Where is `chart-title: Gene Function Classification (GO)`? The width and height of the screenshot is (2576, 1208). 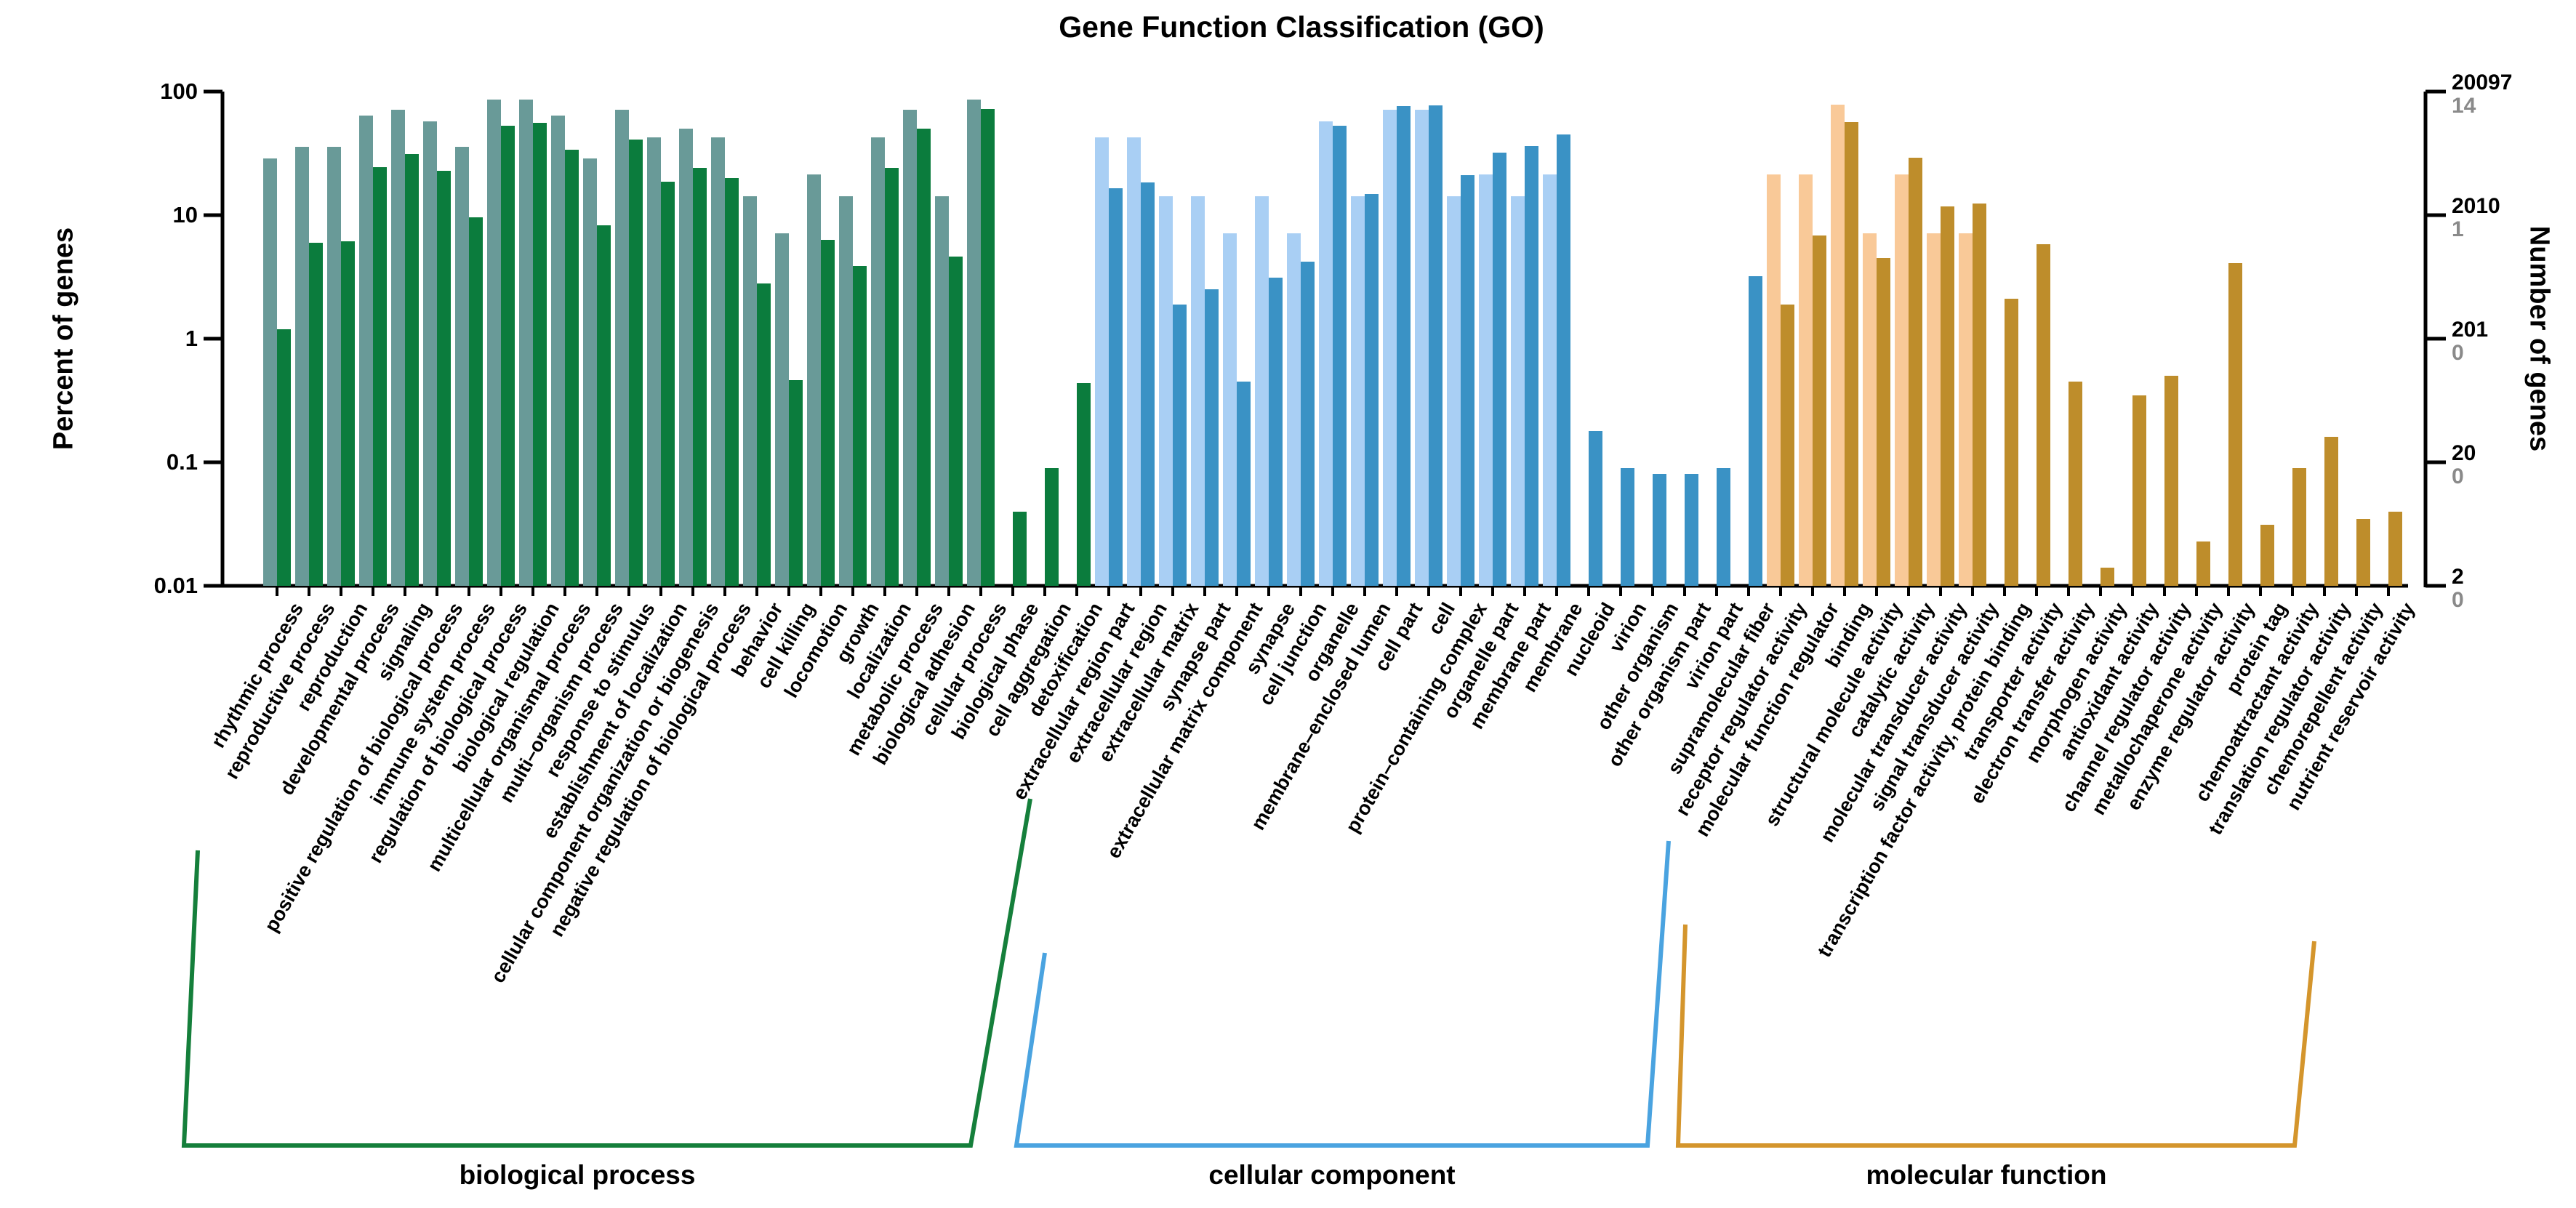 chart-title: Gene Function Classification (GO) is located at coordinates (1301, 27).